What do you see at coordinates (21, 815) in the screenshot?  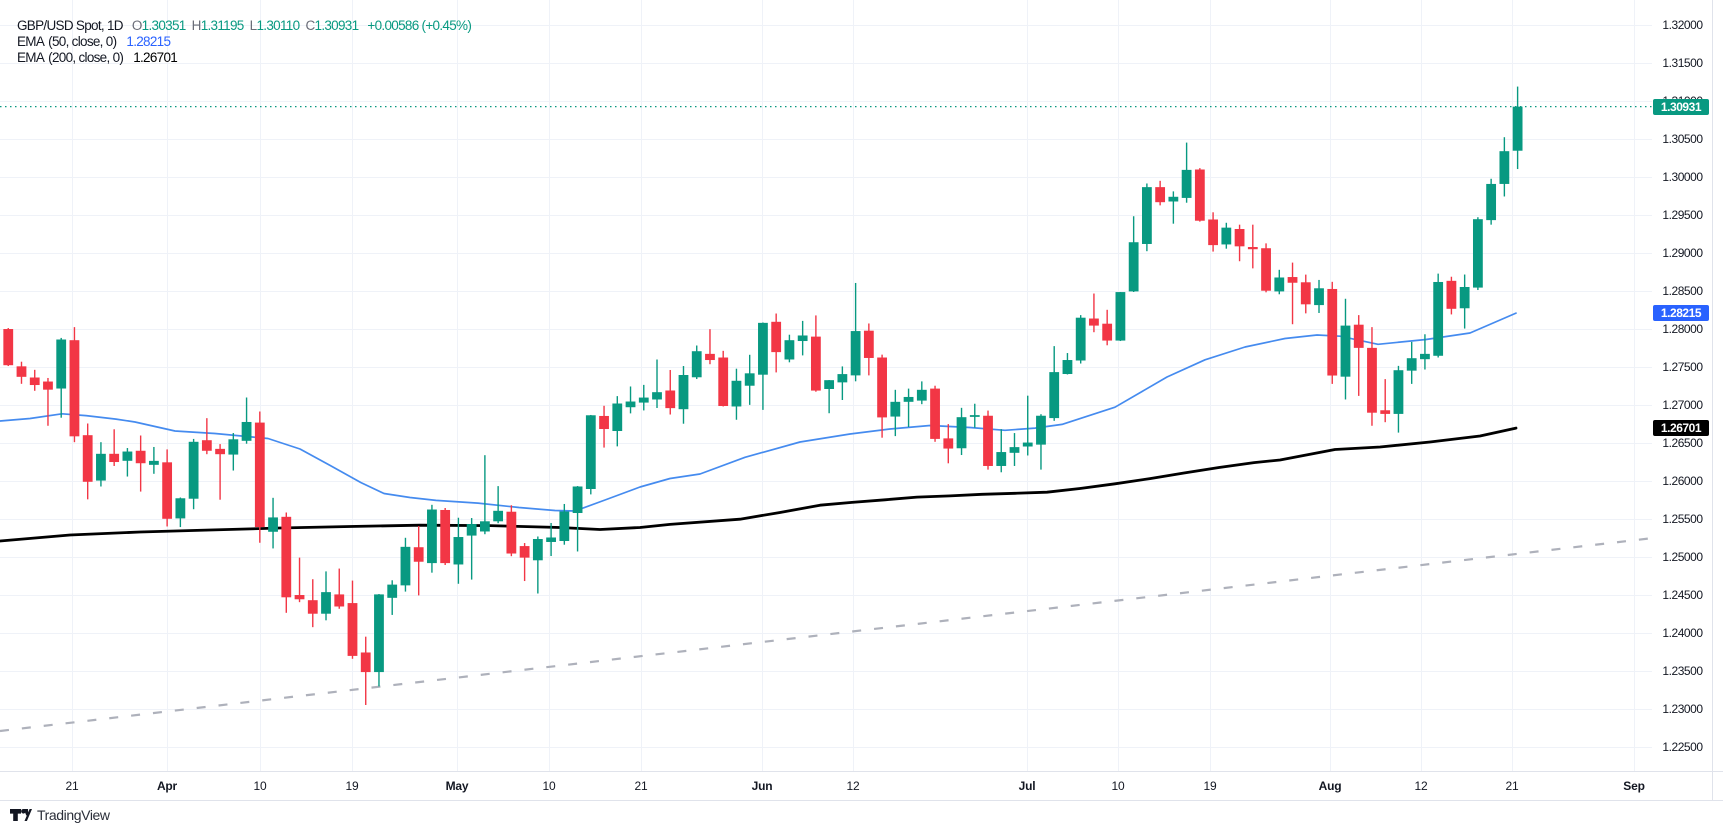 I see `tradingview-logo-icon` at bounding box center [21, 815].